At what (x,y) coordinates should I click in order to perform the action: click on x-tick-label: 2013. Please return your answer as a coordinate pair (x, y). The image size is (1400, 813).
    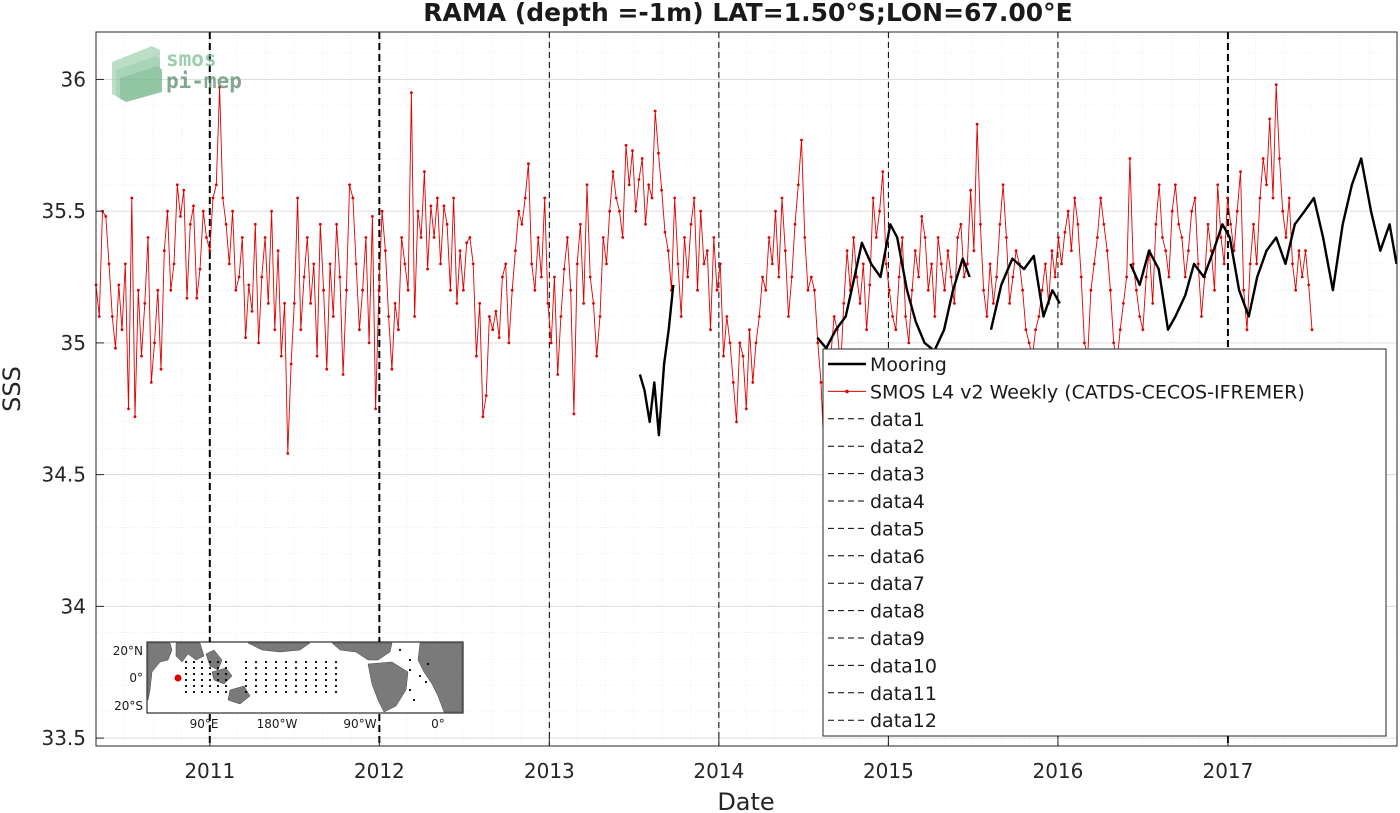
    Looking at the image, I should click on (549, 771).